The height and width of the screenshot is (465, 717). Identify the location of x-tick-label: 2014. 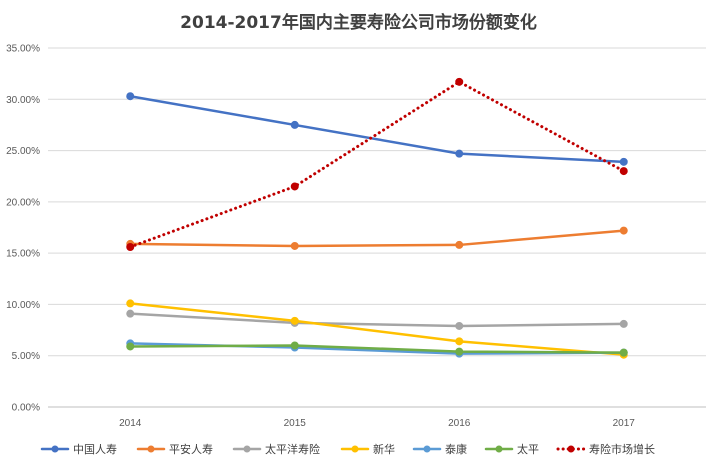
(130, 423).